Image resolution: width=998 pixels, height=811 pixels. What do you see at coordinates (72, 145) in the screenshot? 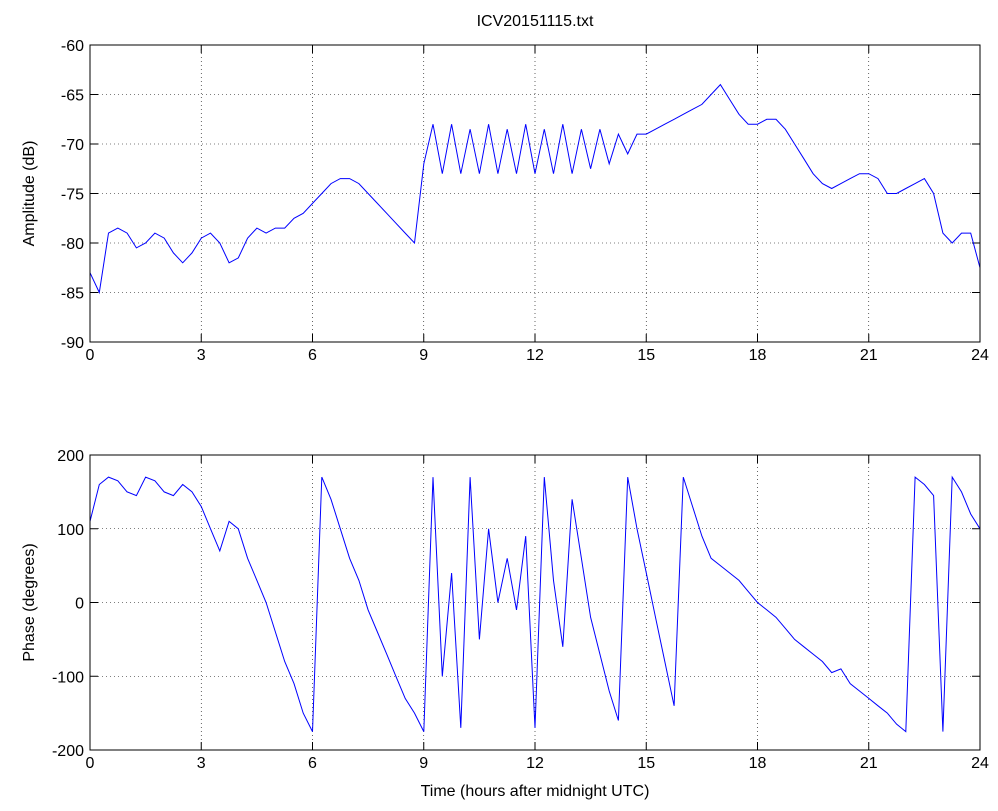
I see `y-tick-label: -70` at bounding box center [72, 145].